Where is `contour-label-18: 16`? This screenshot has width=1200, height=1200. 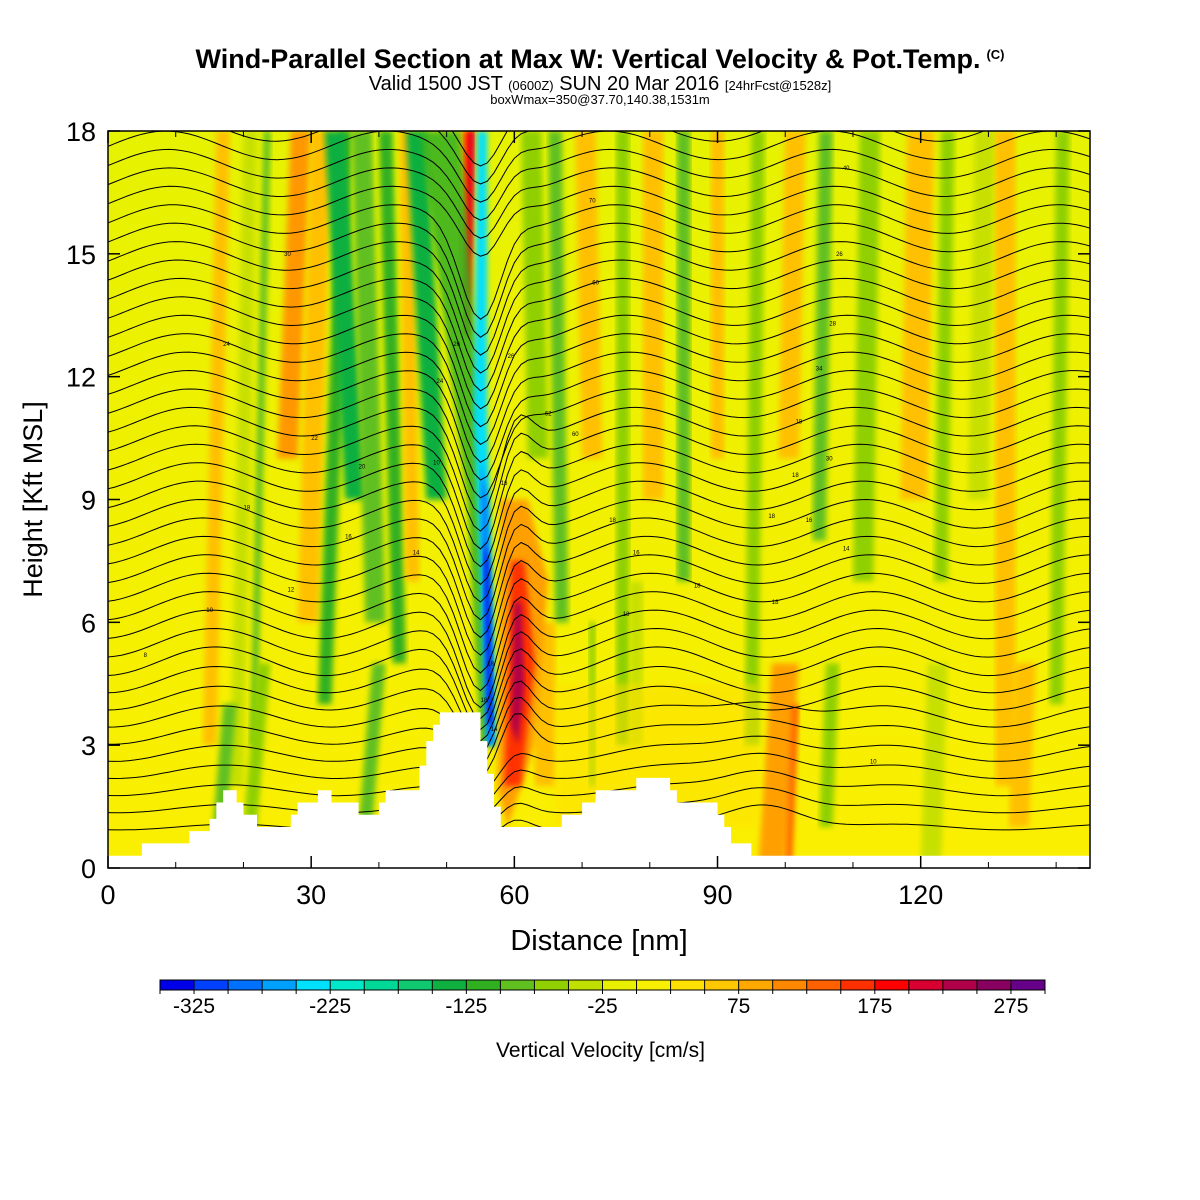
contour-label-18: 16 is located at coordinates (504, 484).